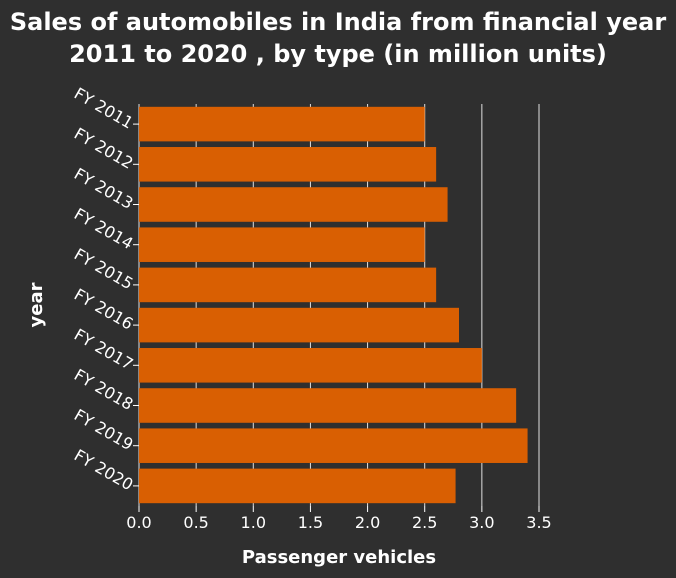  Describe the element at coordinates (310, 522) in the screenshot. I see `x-tick-label: 1.5` at that location.